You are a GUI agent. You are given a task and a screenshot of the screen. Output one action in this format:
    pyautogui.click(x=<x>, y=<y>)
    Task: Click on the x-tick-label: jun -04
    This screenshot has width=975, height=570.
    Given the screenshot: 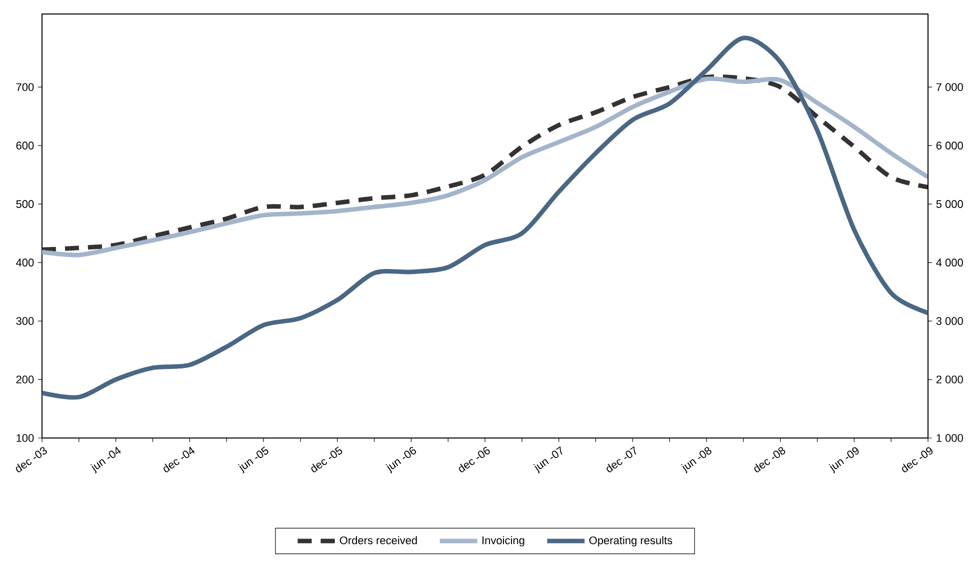 What is the action you would take?
    pyautogui.click(x=105, y=460)
    